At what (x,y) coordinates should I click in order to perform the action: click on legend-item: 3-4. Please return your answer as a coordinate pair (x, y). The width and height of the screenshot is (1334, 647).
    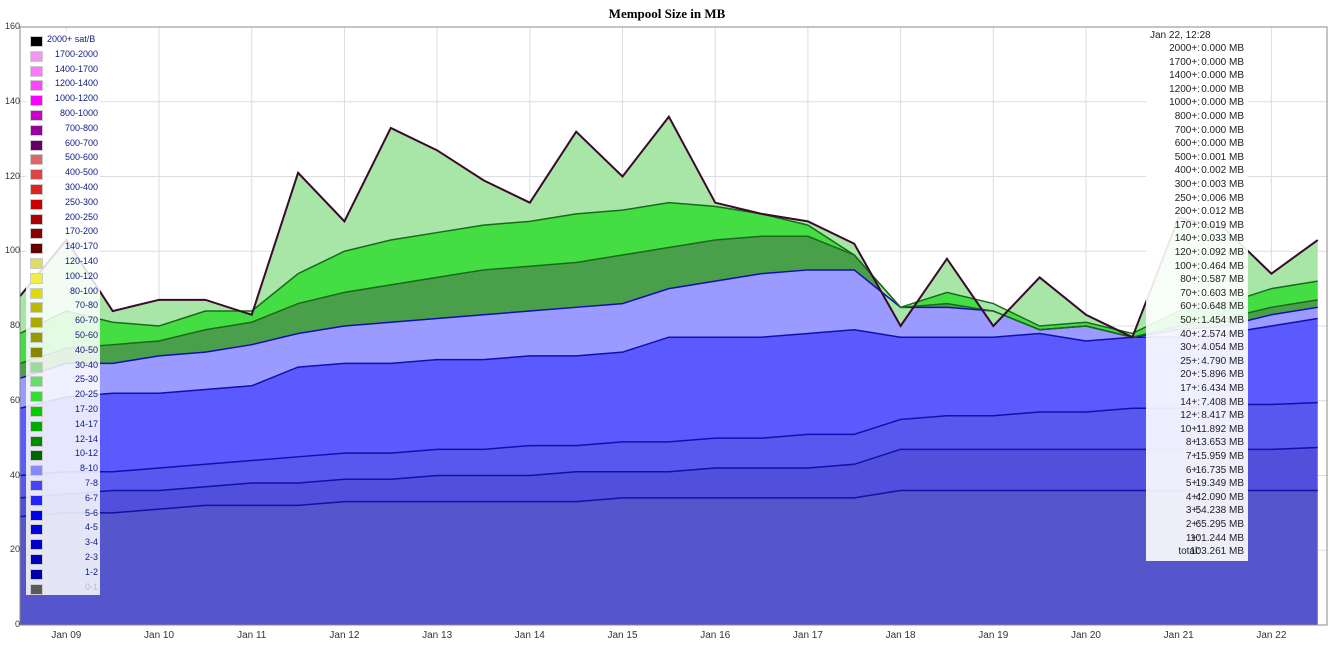
    Looking at the image, I should click on (63, 544).